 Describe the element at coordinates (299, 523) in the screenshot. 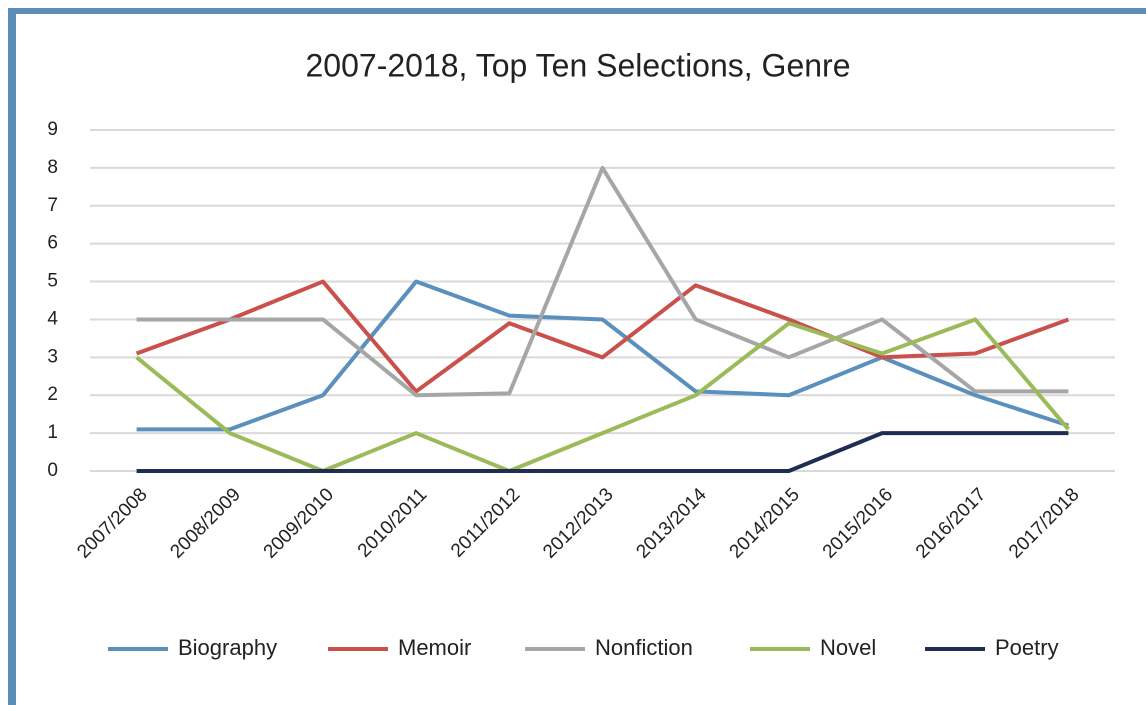

I see `x-tick-label: 2009/2010` at that location.